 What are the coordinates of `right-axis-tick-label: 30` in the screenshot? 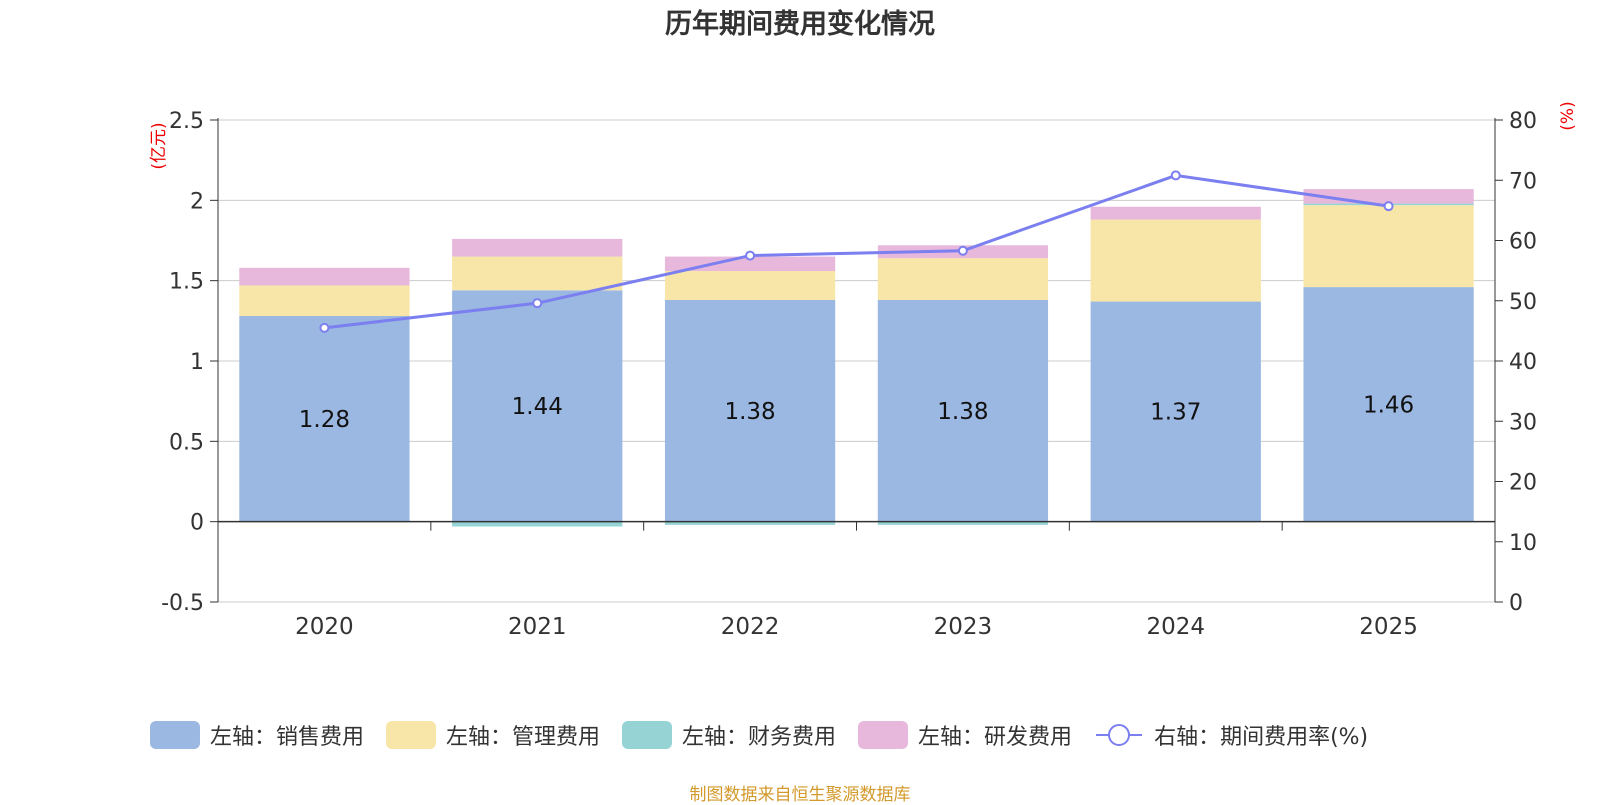 It's located at (1523, 422).